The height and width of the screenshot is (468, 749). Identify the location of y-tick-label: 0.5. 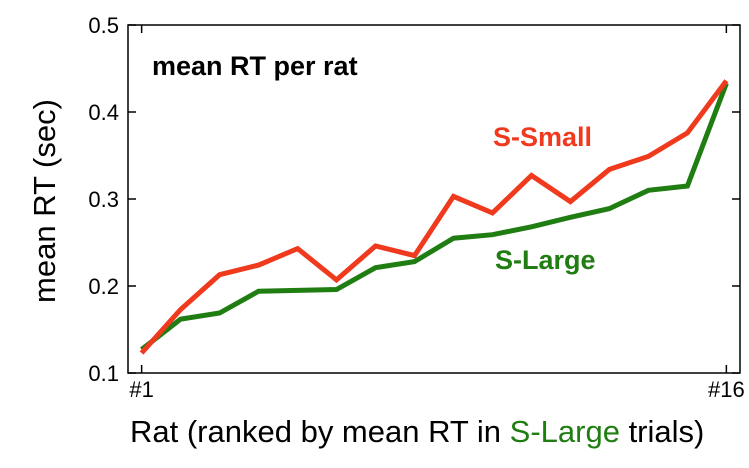
(103, 25).